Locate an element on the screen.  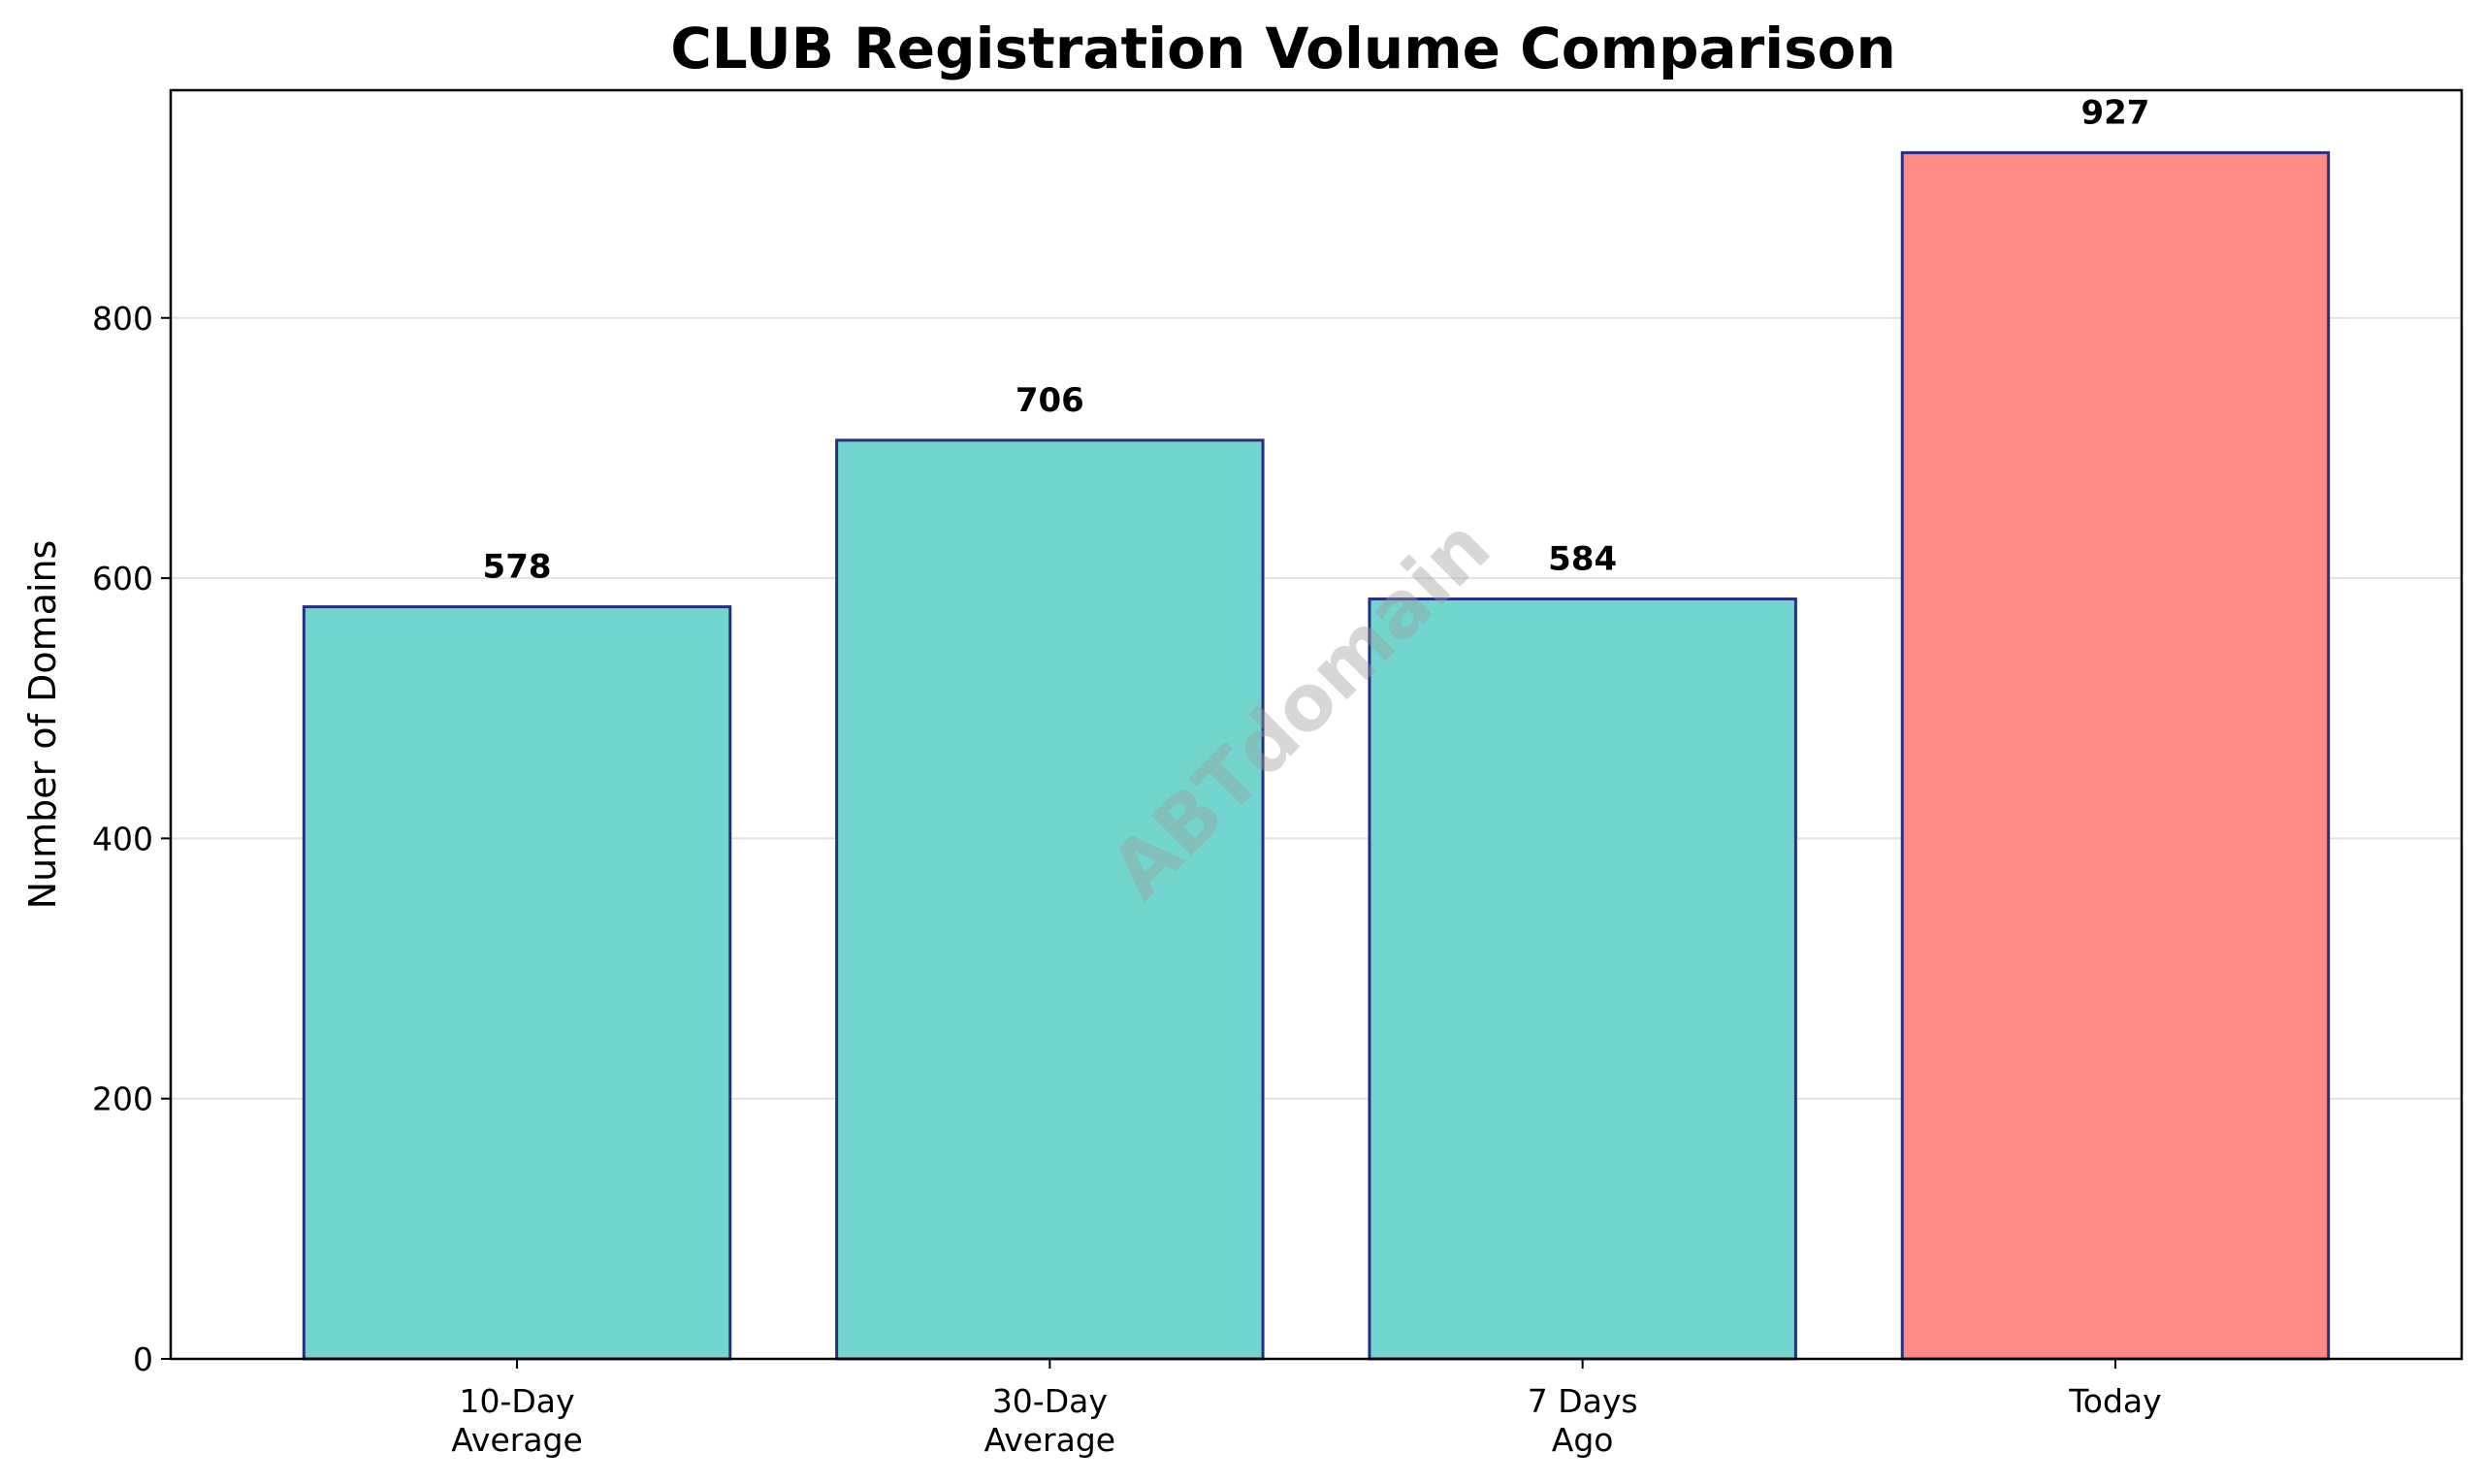
y-axis: 0 200 400 600 800 is located at coordinates (132, 839).